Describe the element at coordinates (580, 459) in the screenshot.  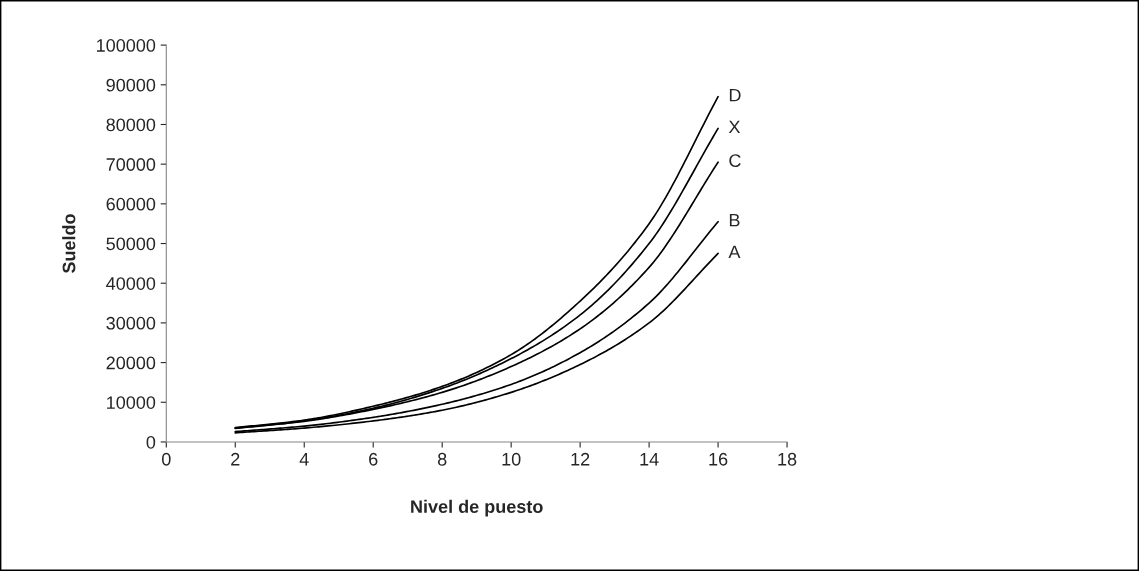
I see `x-tick-label: 12` at that location.